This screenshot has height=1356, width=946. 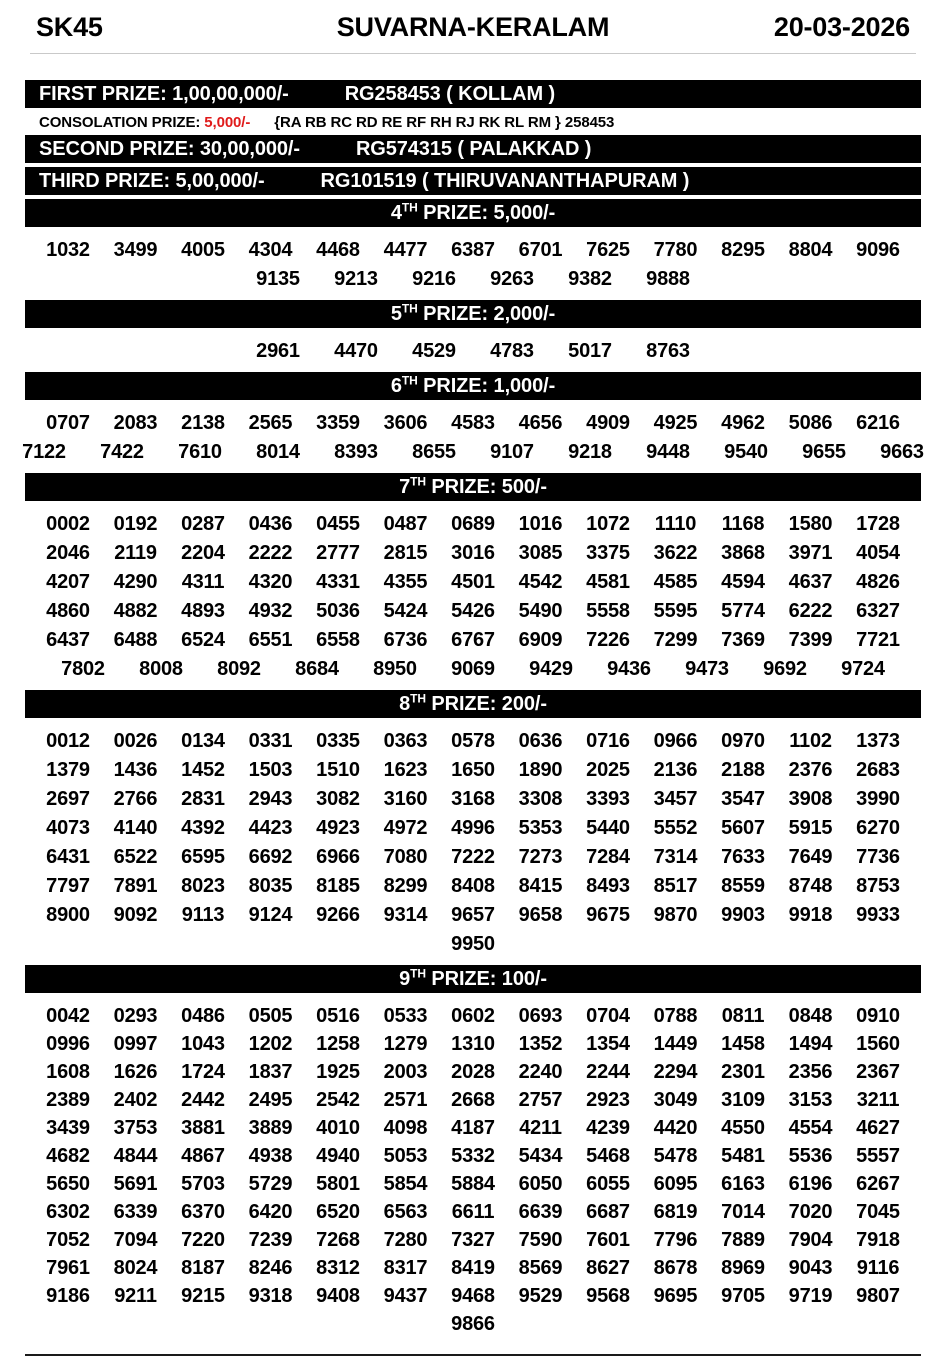 What do you see at coordinates (608, 1268) in the screenshot?
I see `prize-number: 8627` at bounding box center [608, 1268].